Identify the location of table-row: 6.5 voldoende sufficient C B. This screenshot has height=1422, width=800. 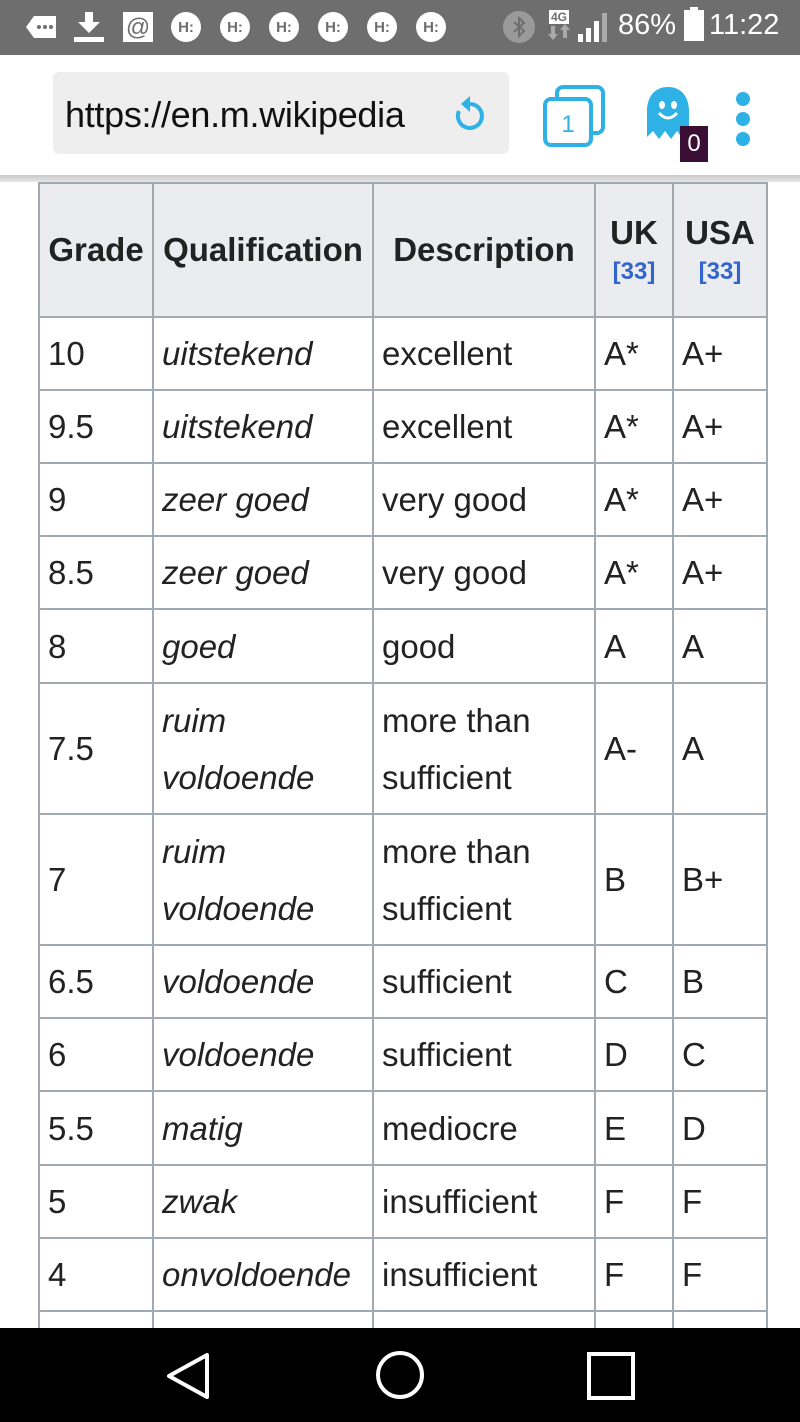
(403, 981).